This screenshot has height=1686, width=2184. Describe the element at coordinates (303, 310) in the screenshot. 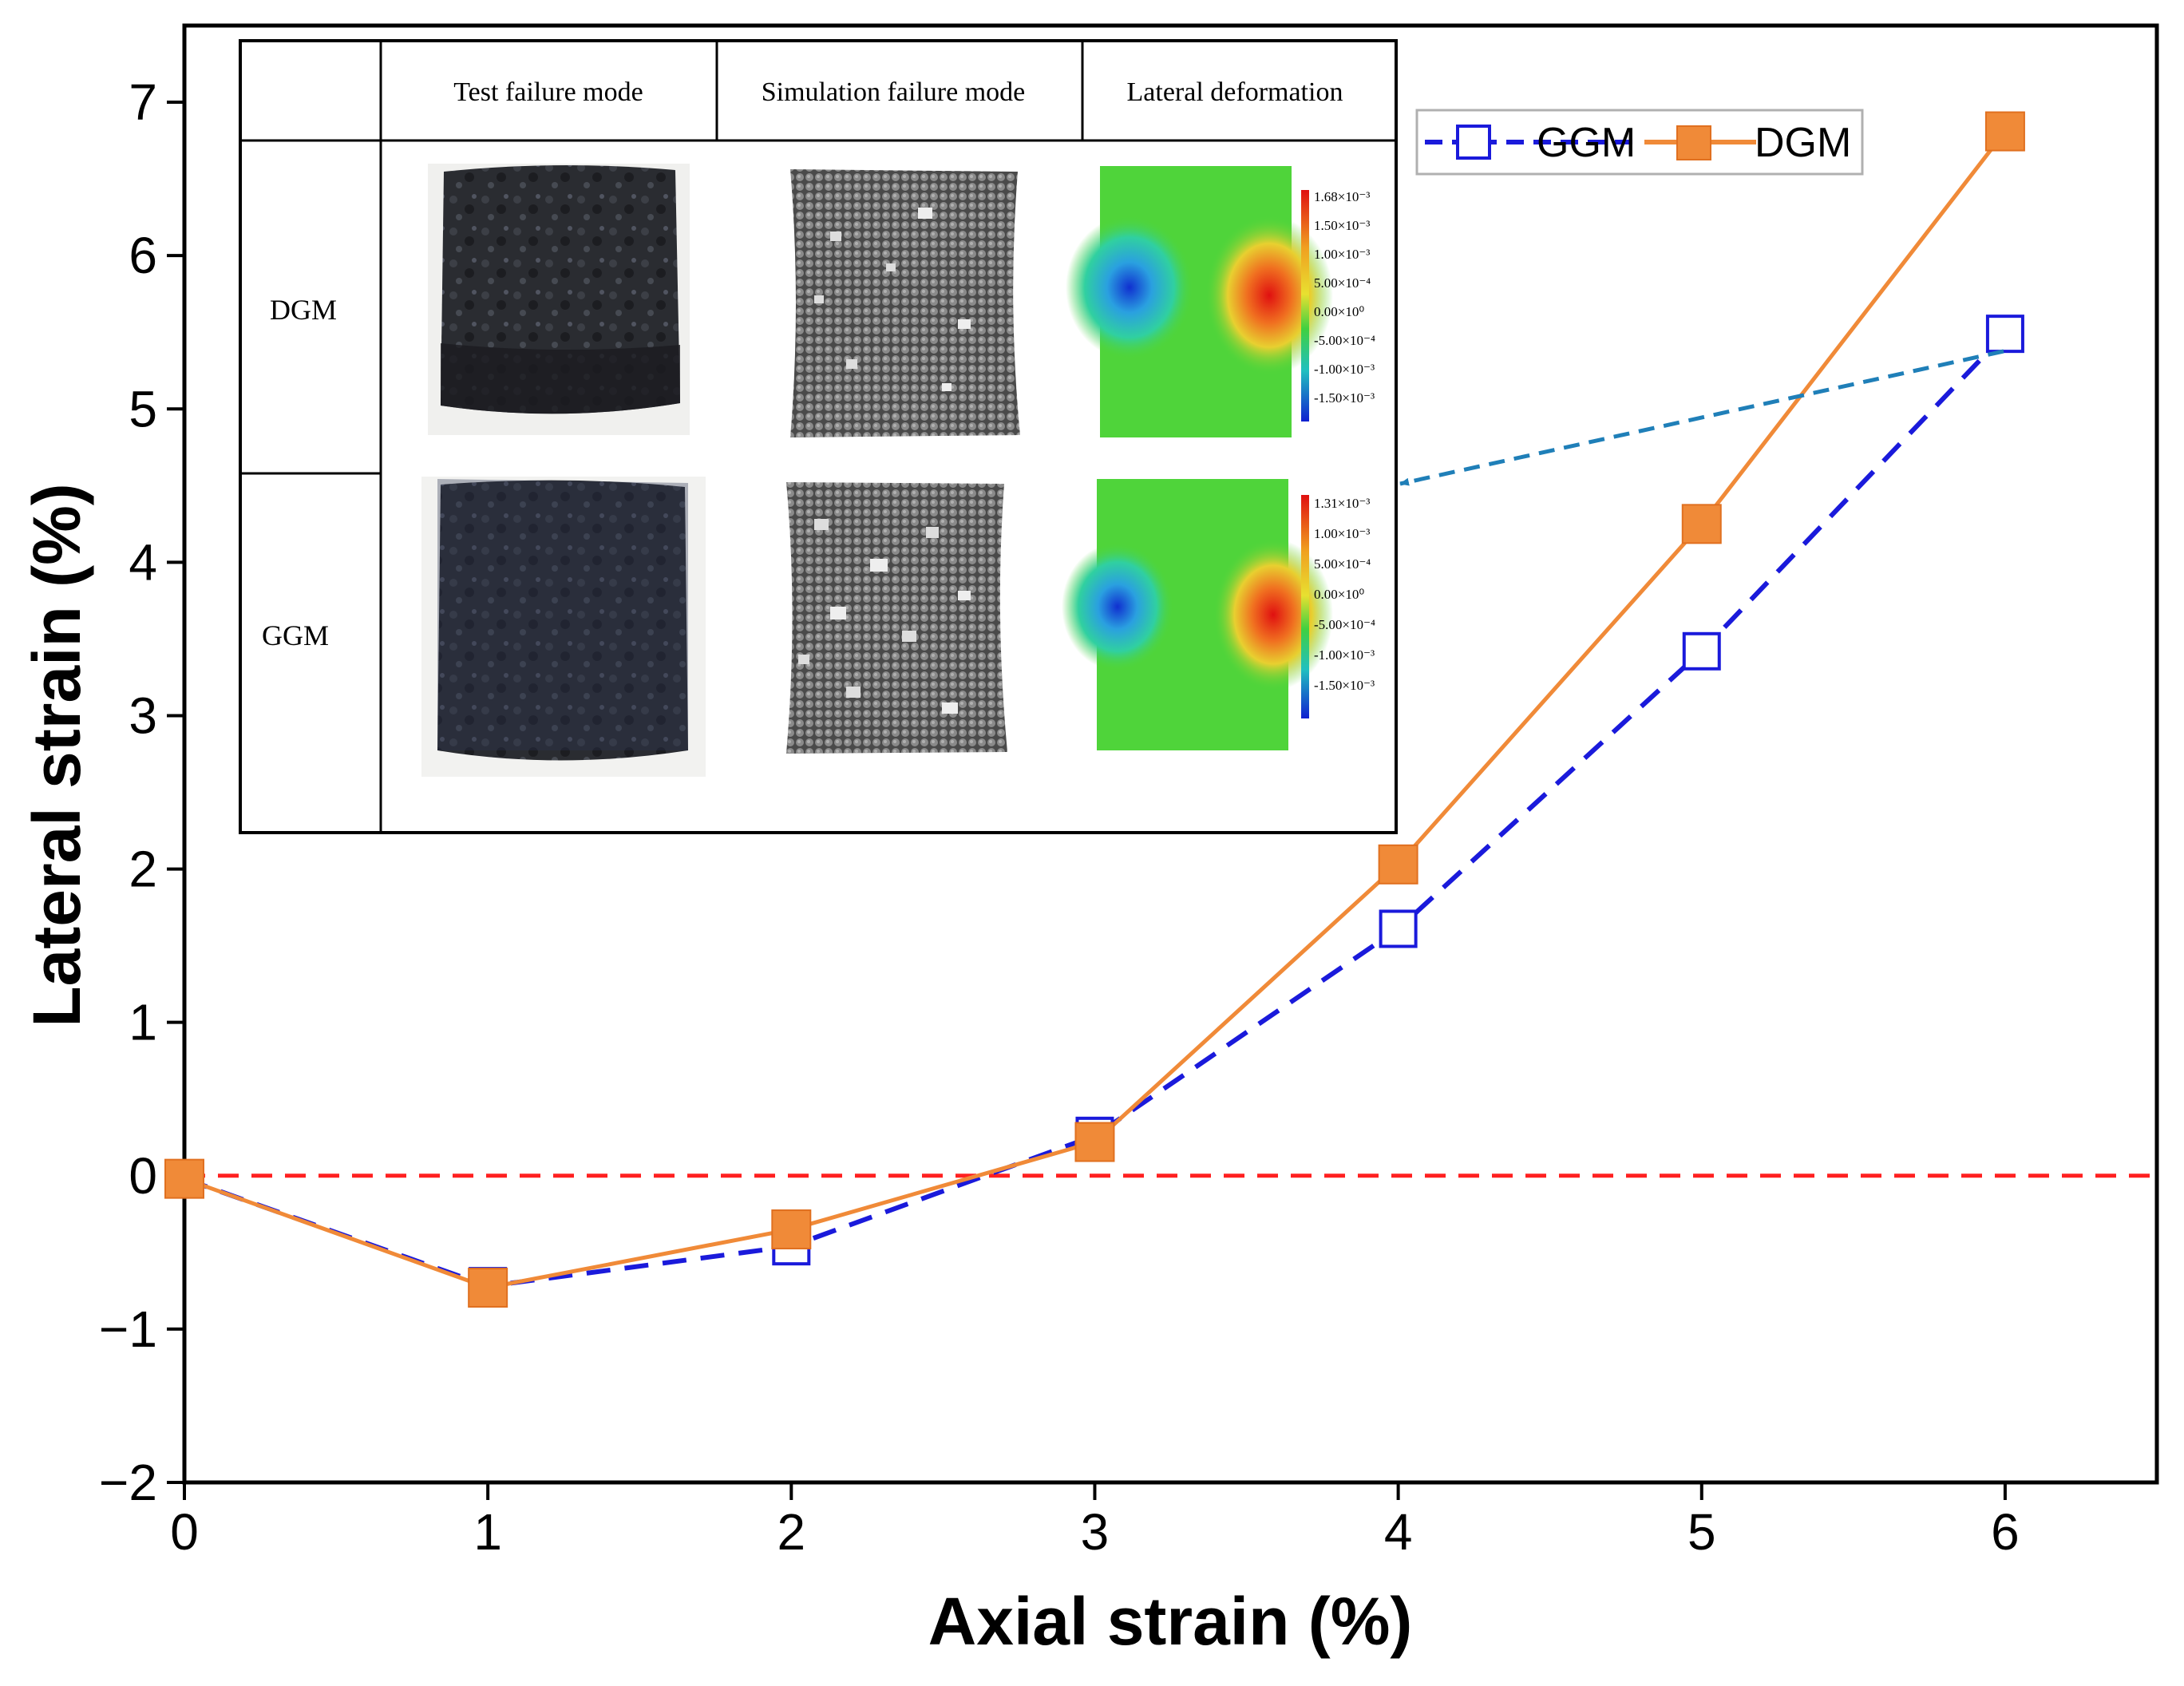

I see `inset-row-label-dgm: DGM` at that location.